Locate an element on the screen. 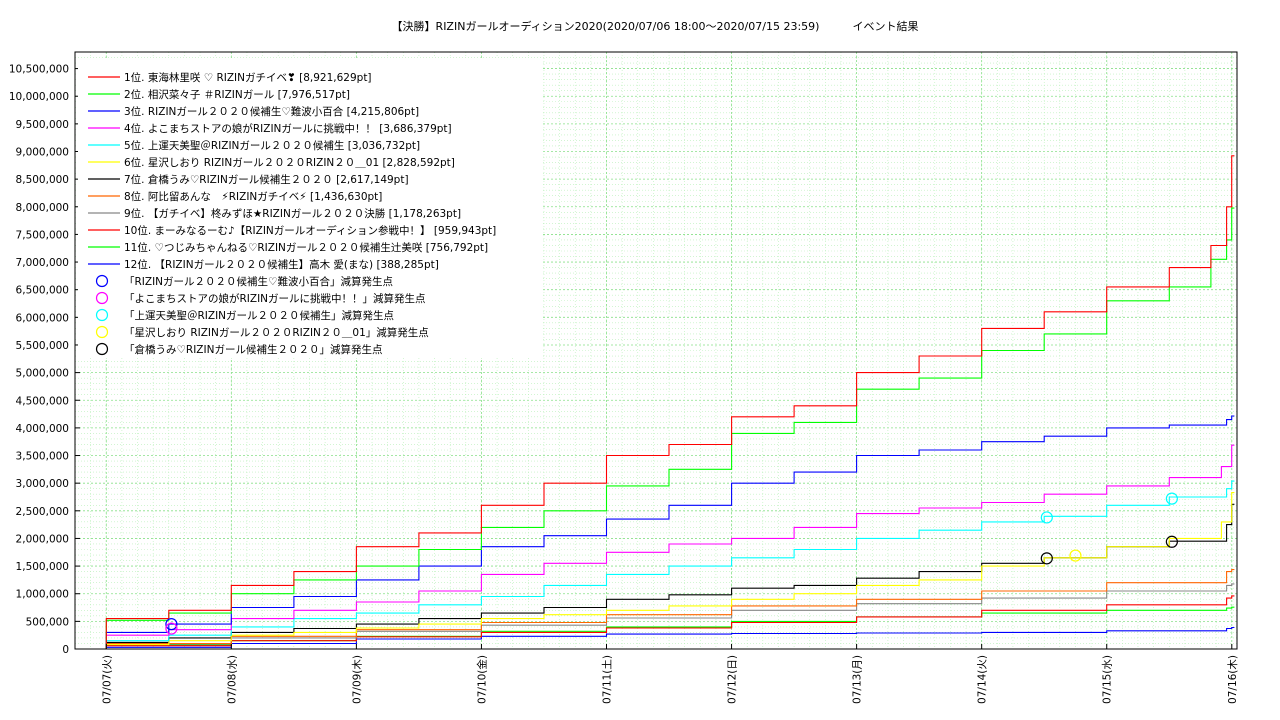 This screenshot has width=1280, height=720. x-tick-label: 07/13(月) is located at coordinates (858, 679).